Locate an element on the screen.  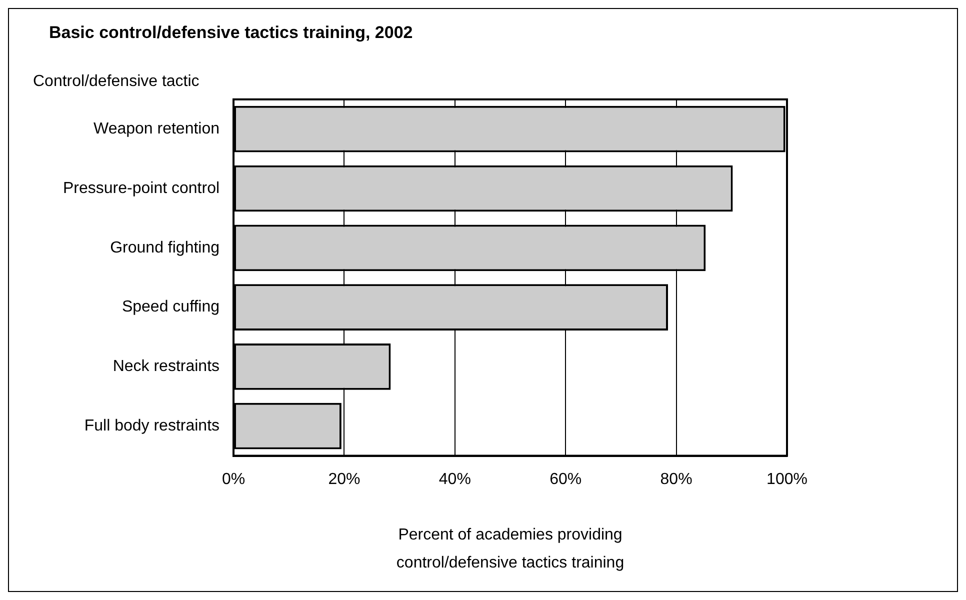
y-tick-label: Neck restraints is located at coordinates (166, 367).